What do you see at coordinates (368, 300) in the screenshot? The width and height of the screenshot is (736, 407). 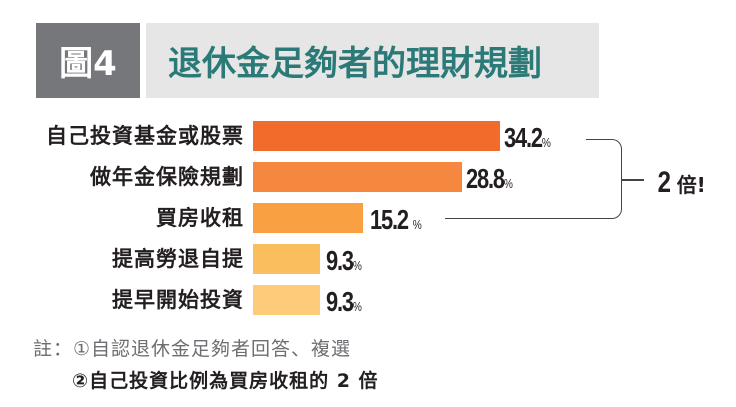 I see `bar-row: 提早開始投資 9.3%` at bounding box center [368, 300].